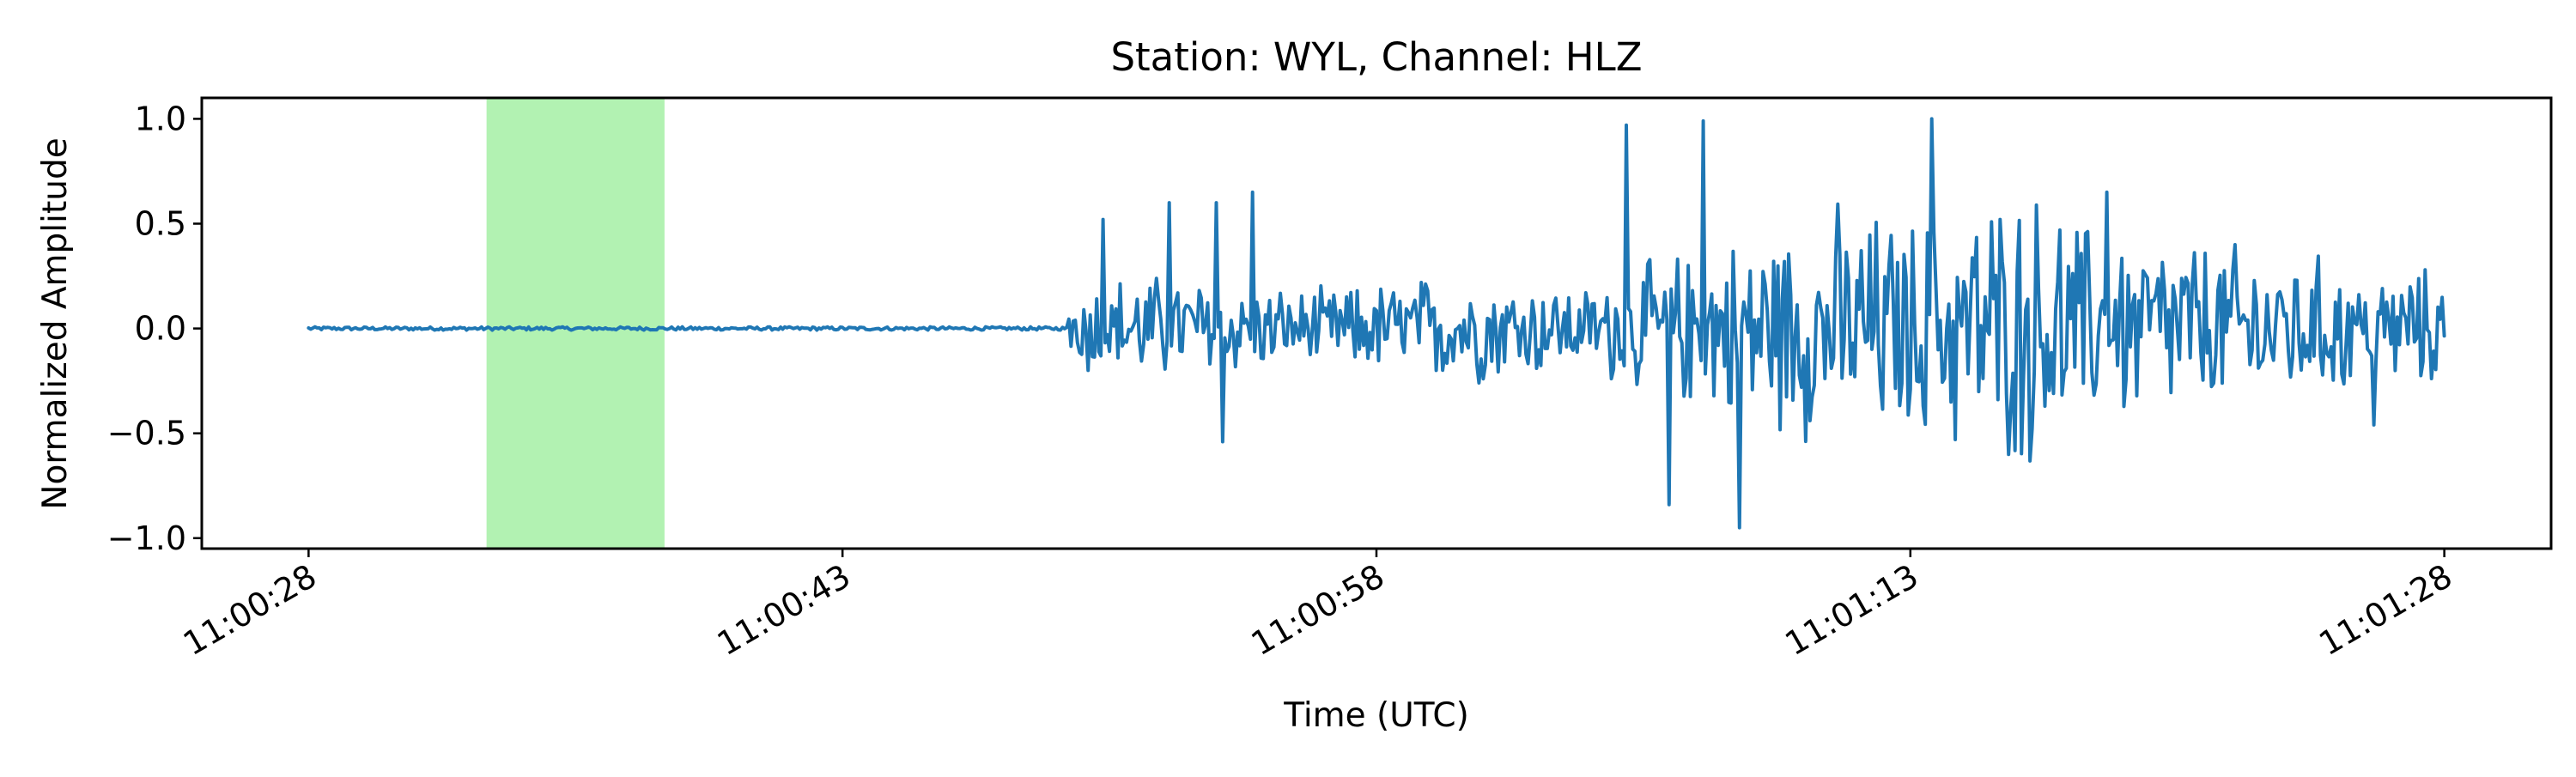 The width and height of the screenshot is (2576, 777). I want to click on y-tick-label: 0.5, so click(160, 224).